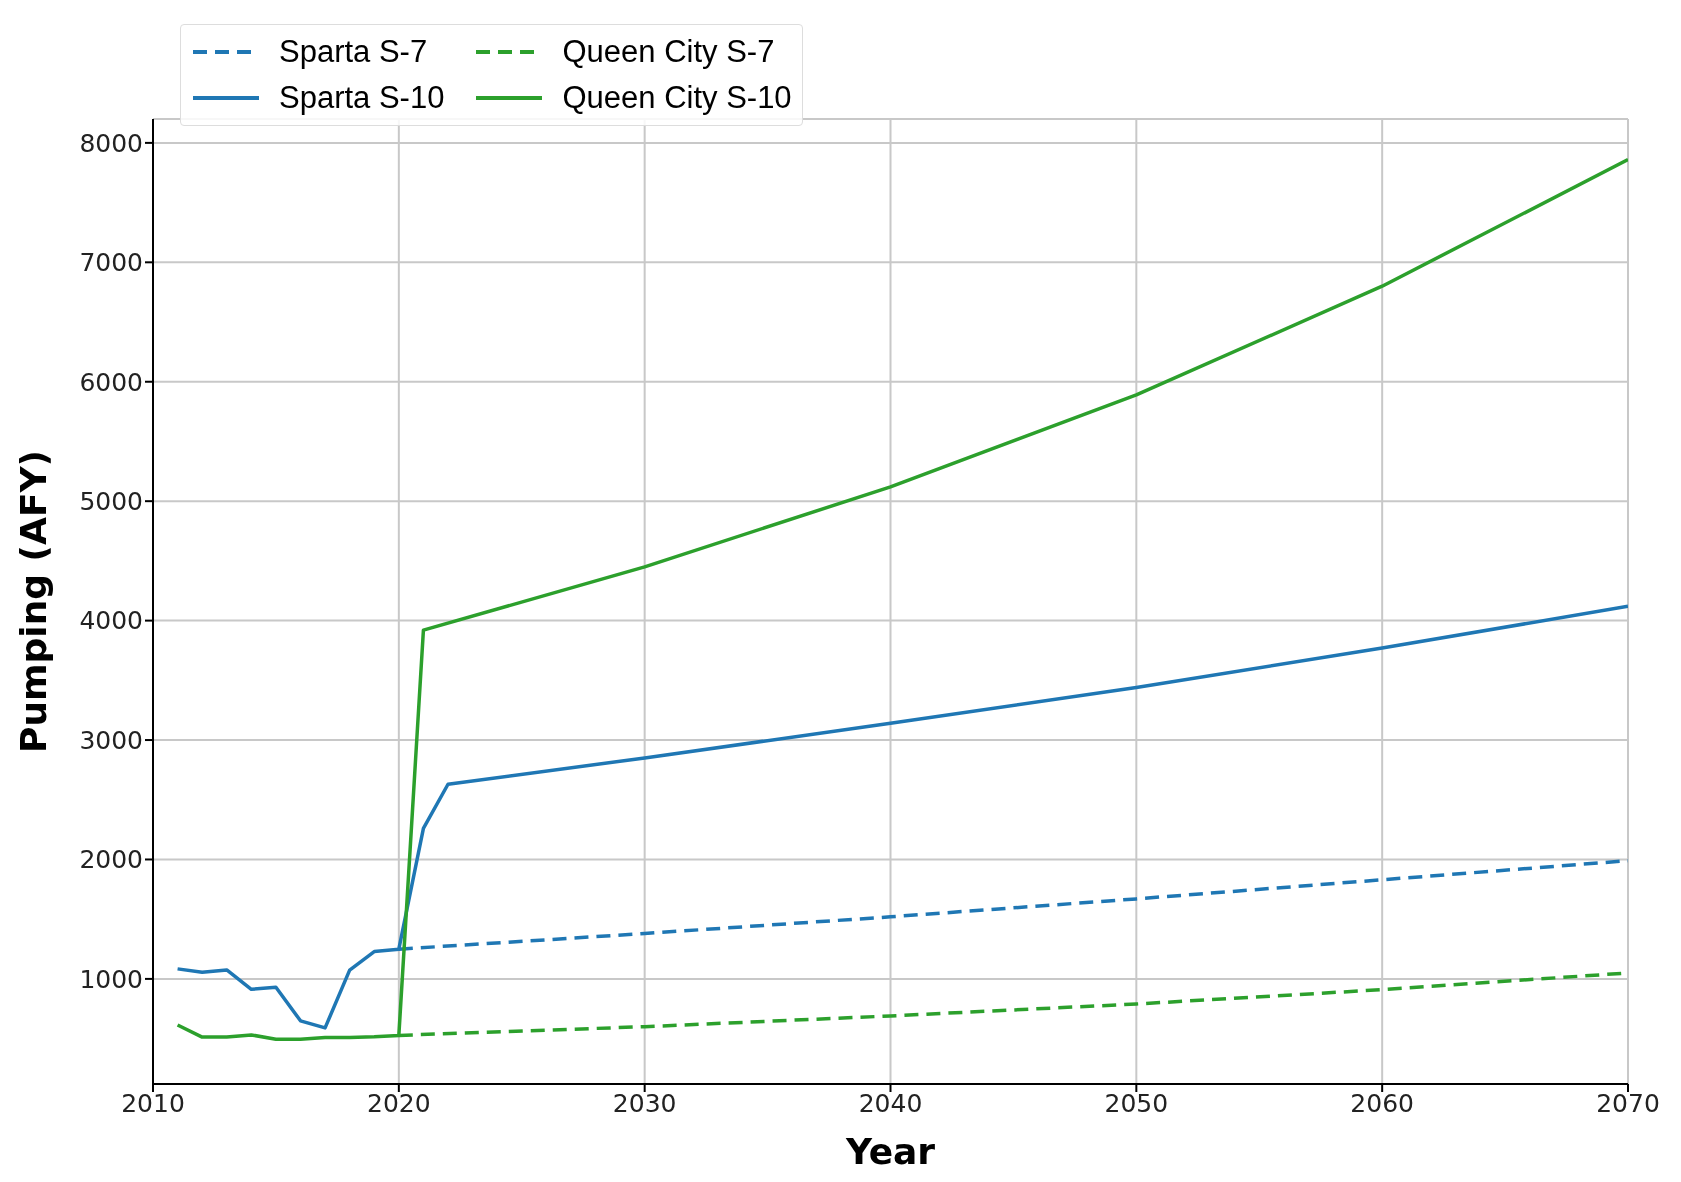 The image size is (1681, 1182). What do you see at coordinates (399, 1103) in the screenshot?
I see `x-tick-label: 2020` at bounding box center [399, 1103].